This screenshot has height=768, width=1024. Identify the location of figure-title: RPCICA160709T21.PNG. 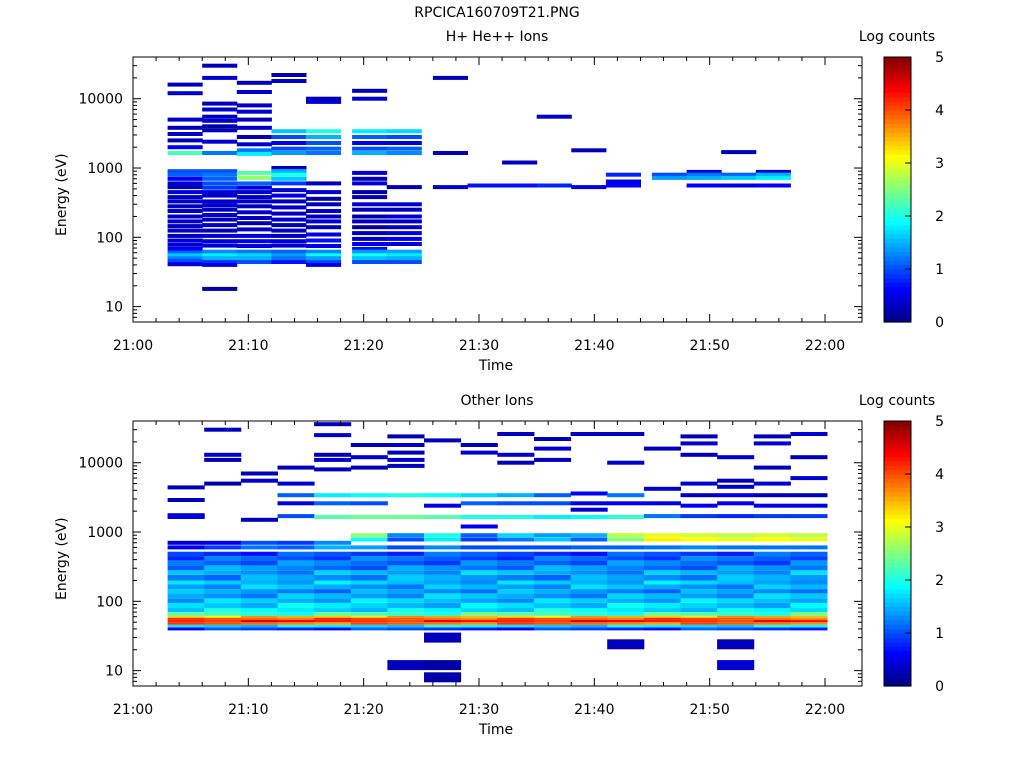
(497, 13).